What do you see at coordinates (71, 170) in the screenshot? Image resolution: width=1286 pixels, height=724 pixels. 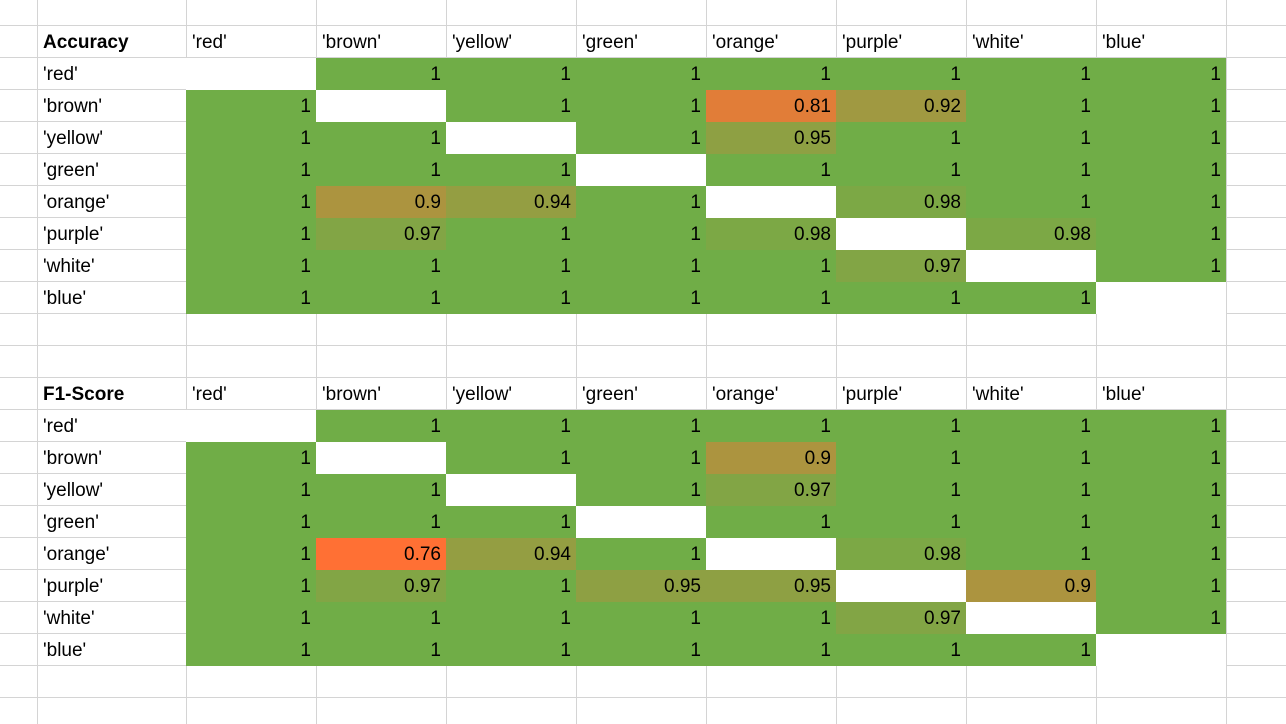 I see `accuracy-row-header-green: 'green'` at bounding box center [71, 170].